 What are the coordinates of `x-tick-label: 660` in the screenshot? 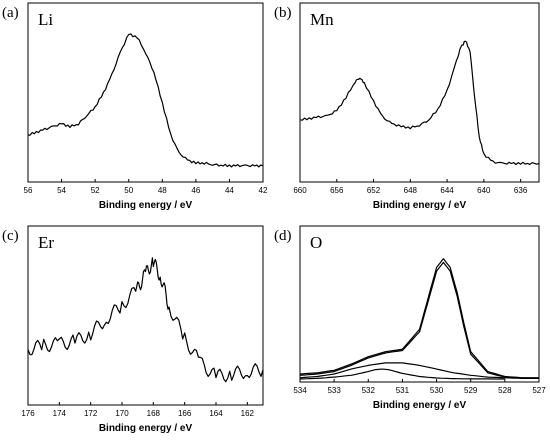 It's located at (300, 190).